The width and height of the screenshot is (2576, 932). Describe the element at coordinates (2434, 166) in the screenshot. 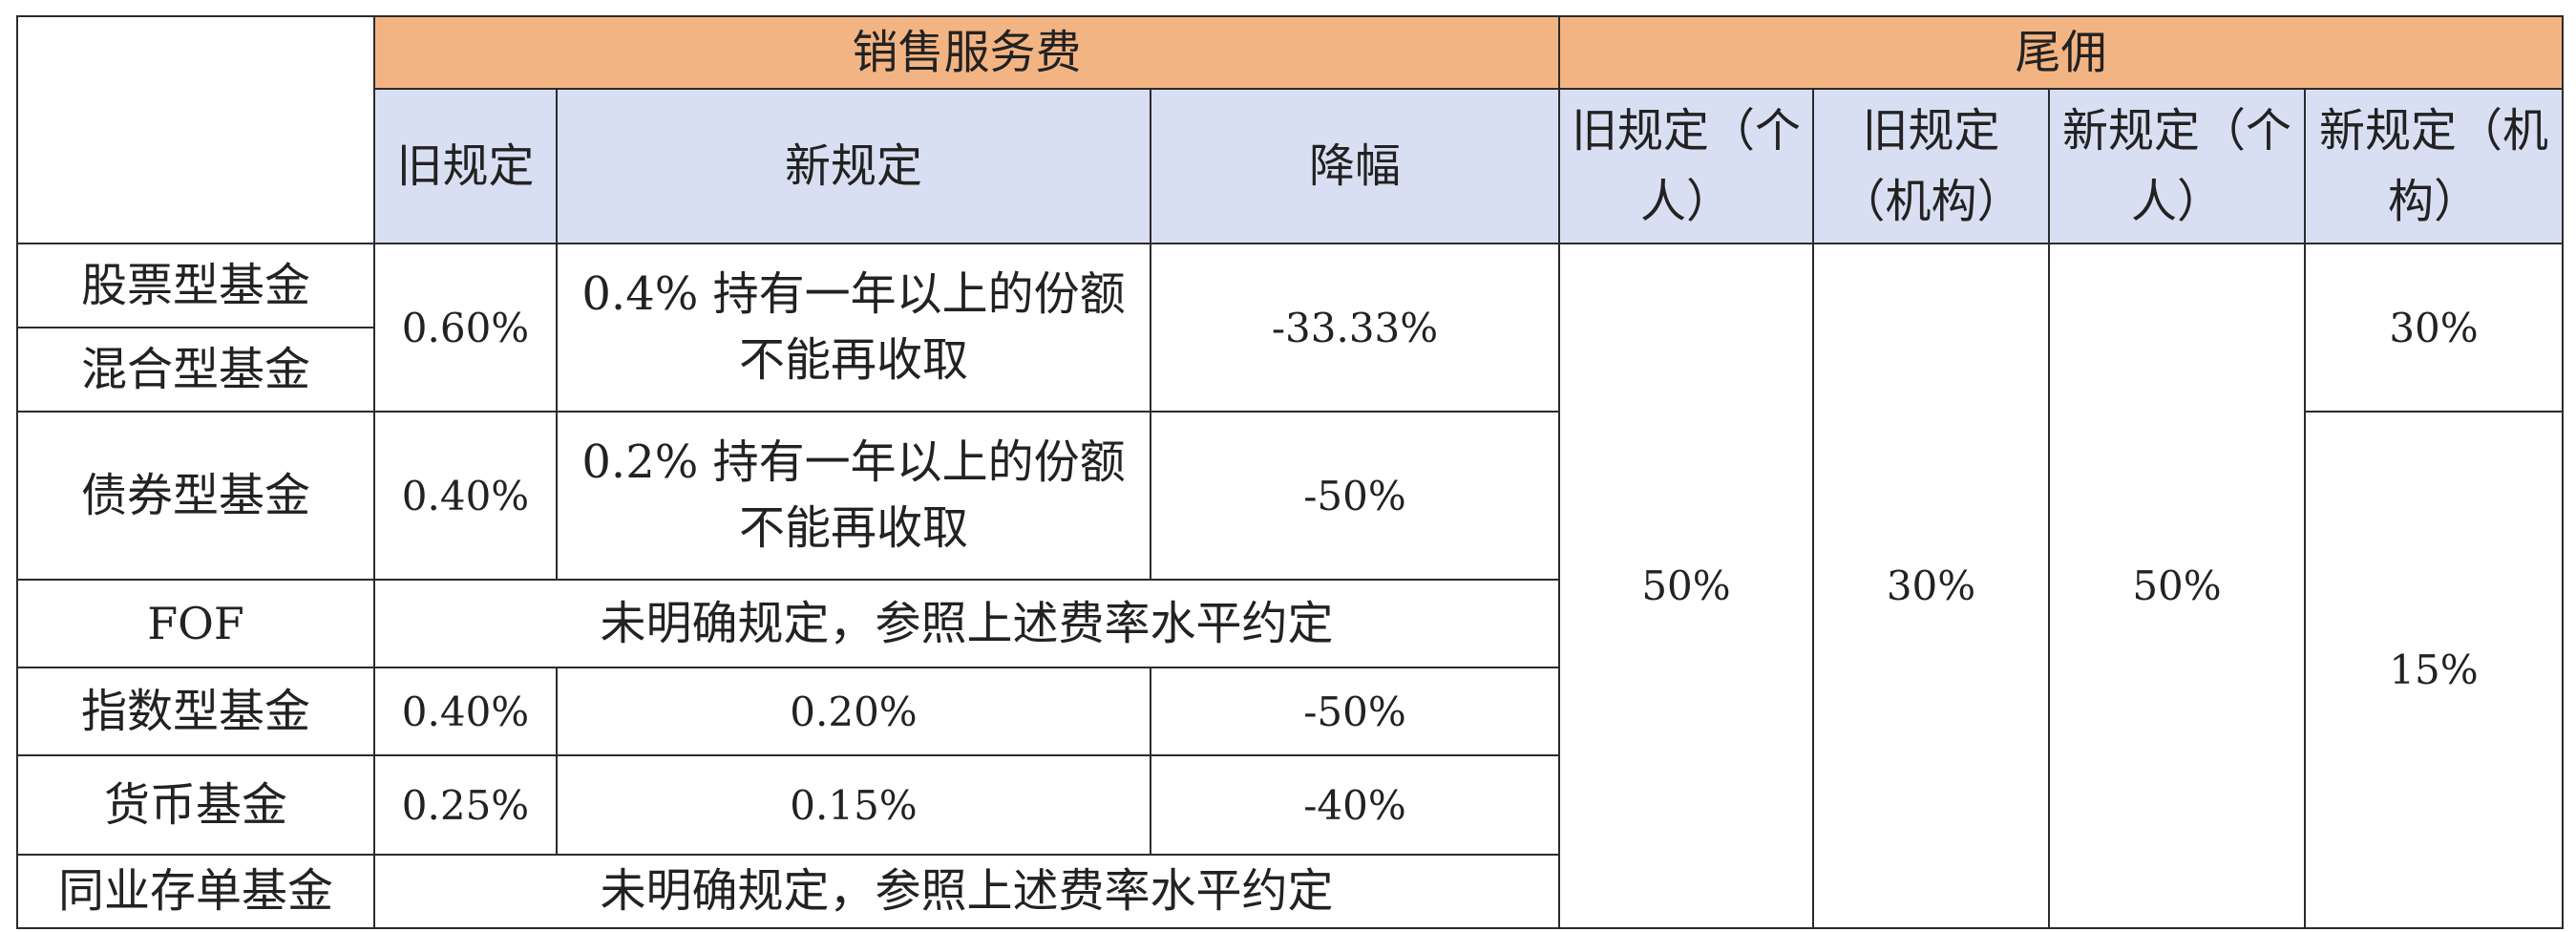

I see `subheader-new-institution: 新规定（机构）` at that location.